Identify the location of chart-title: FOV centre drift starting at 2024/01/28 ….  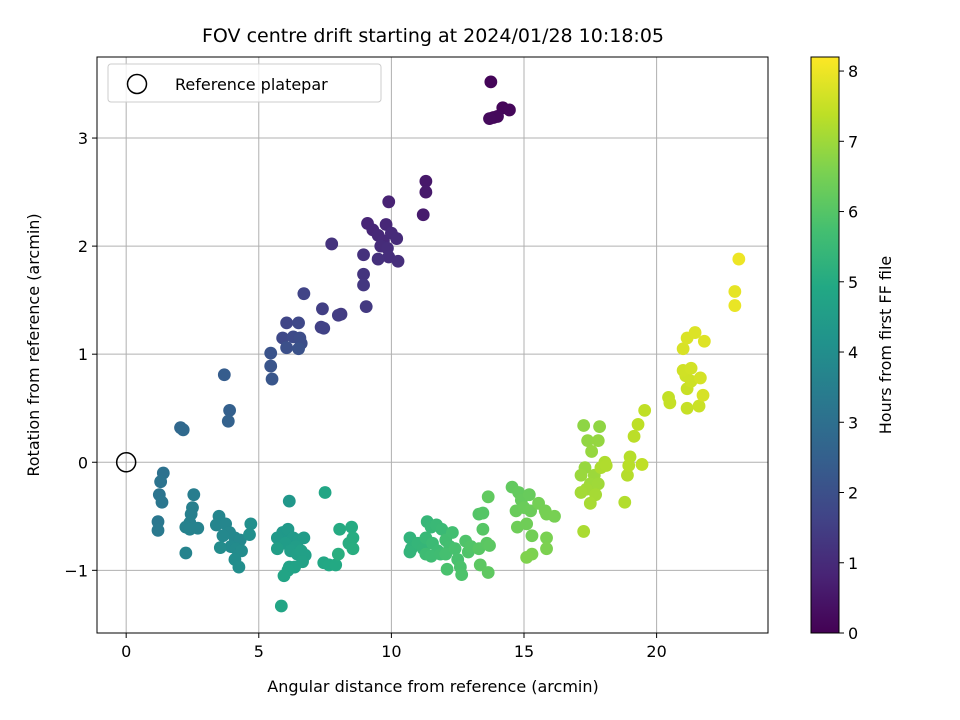
(433, 36).